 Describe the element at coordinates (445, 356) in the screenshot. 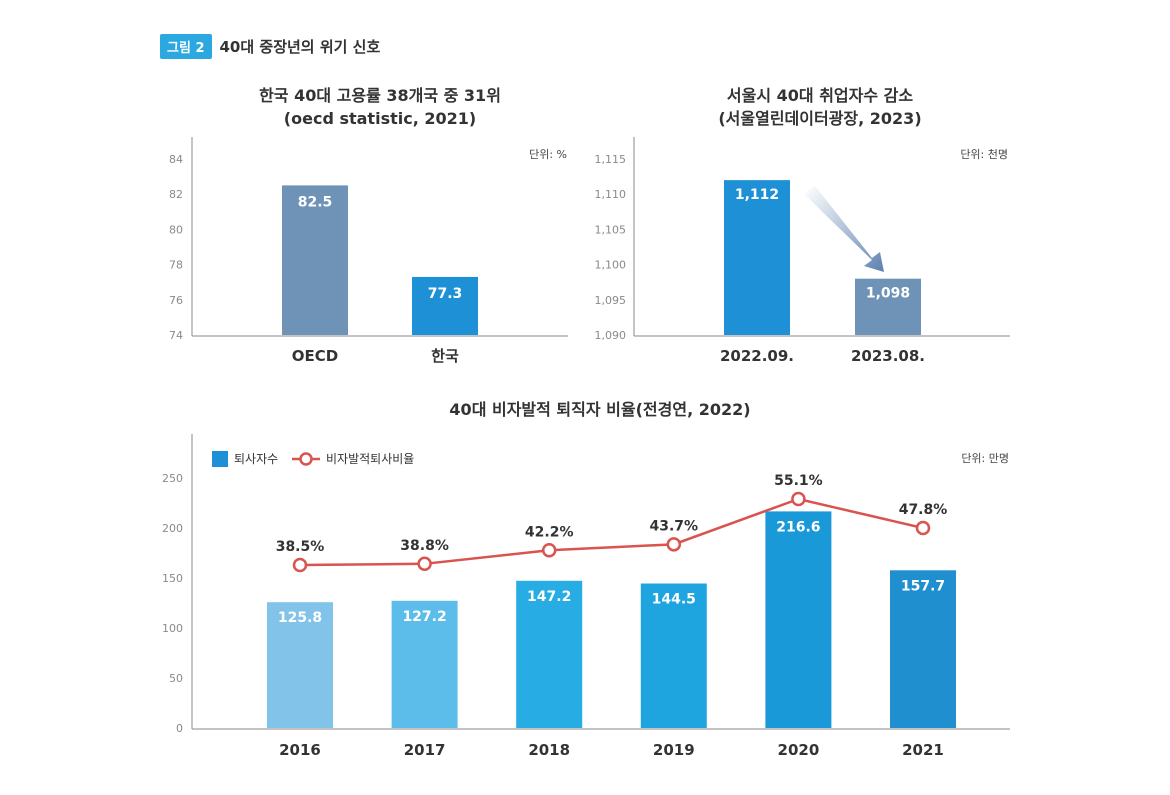

I see `category-label: 한국` at that location.